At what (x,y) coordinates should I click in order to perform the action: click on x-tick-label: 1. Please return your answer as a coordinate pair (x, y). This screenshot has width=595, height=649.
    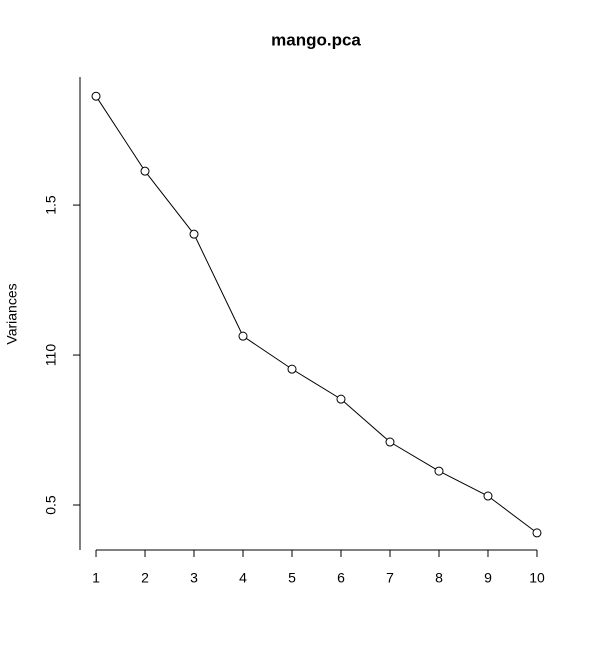
    Looking at the image, I should click on (96, 578).